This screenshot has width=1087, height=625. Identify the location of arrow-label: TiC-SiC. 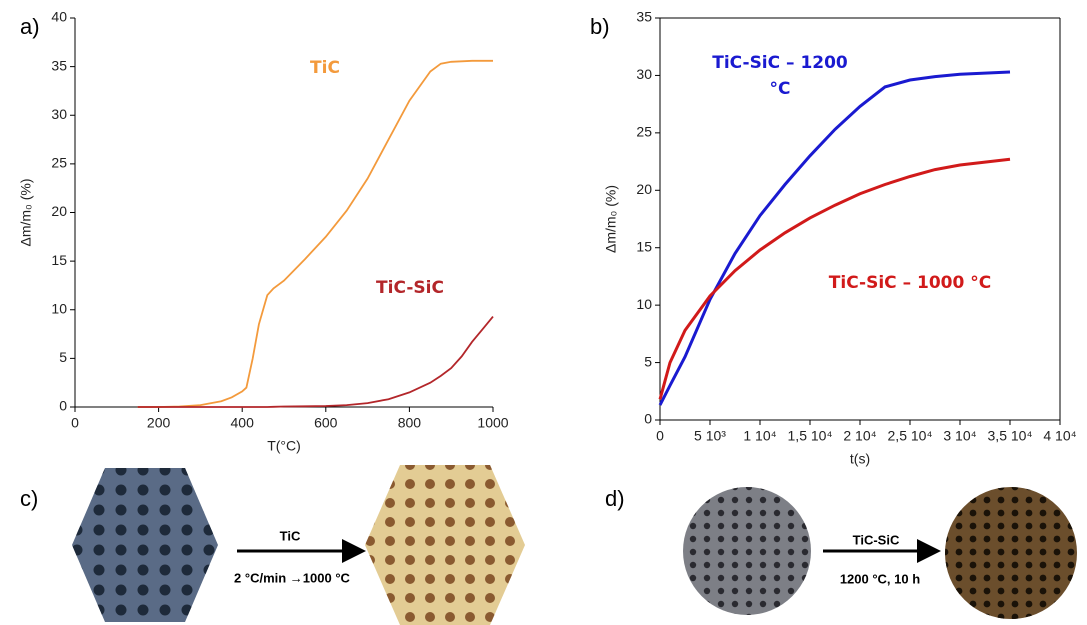
(876, 539).